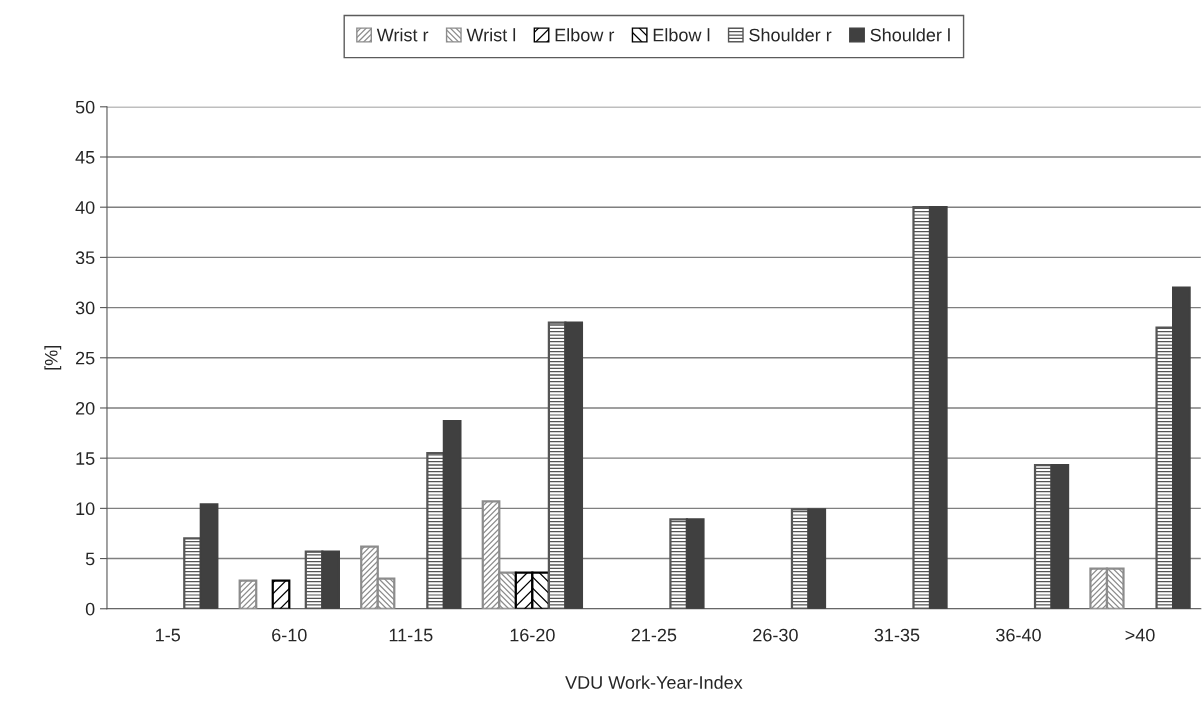 This screenshot has width=1202, height=712. Describe the element at coordinates (90, 559) in the screenshot. I see `y-tick-label: 5` at that location.